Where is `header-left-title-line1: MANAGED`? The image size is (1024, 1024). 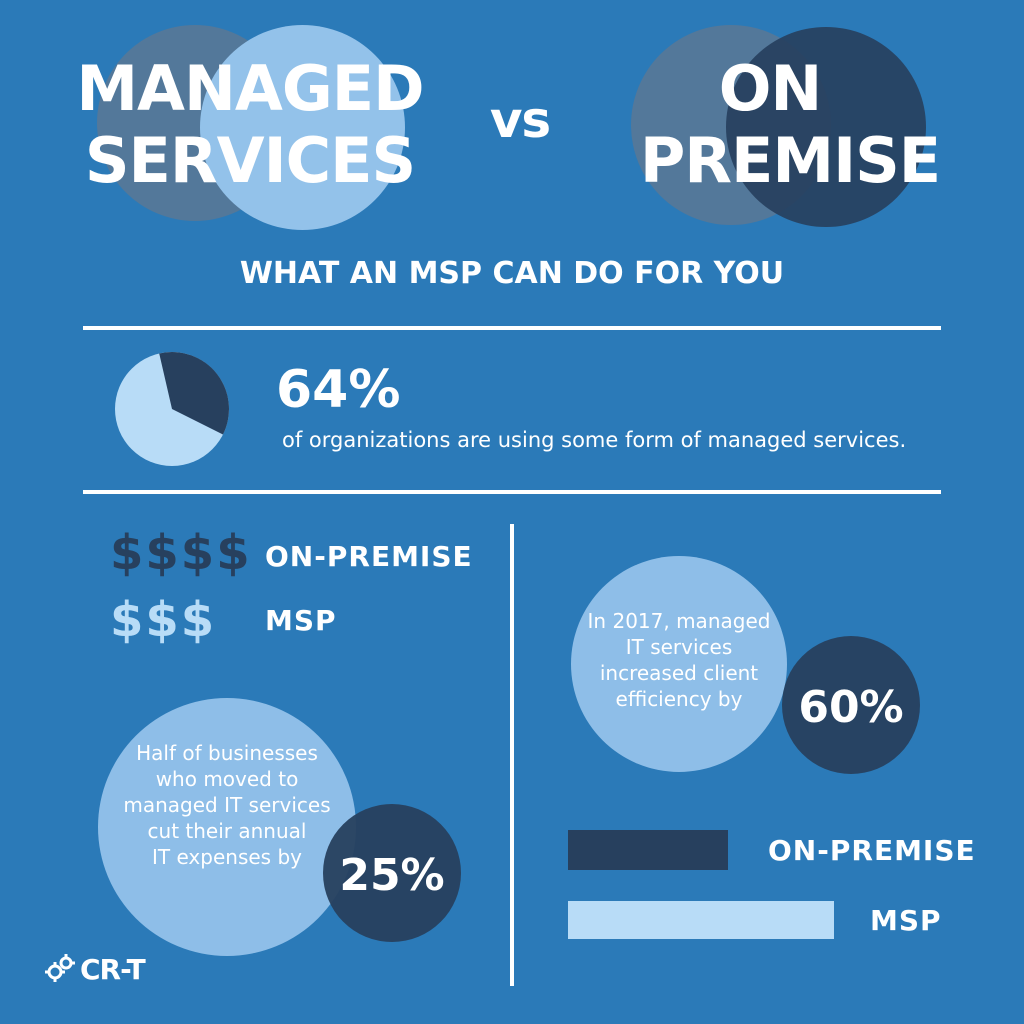 header-left-title-line1: MANAGED is located at coordinates (250, 88).